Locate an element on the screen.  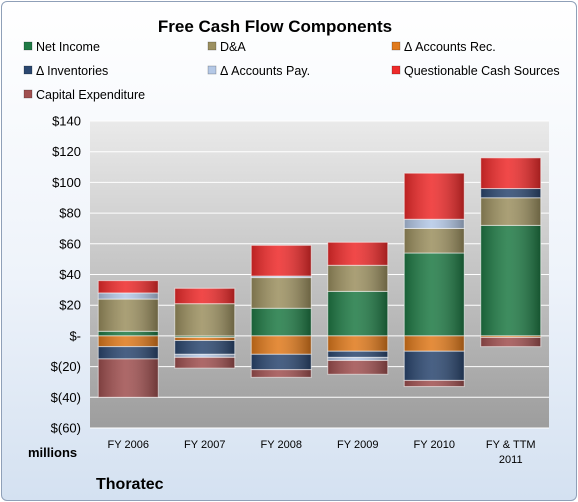
y-tick-label: $60 is located at coordinates (70, 243).